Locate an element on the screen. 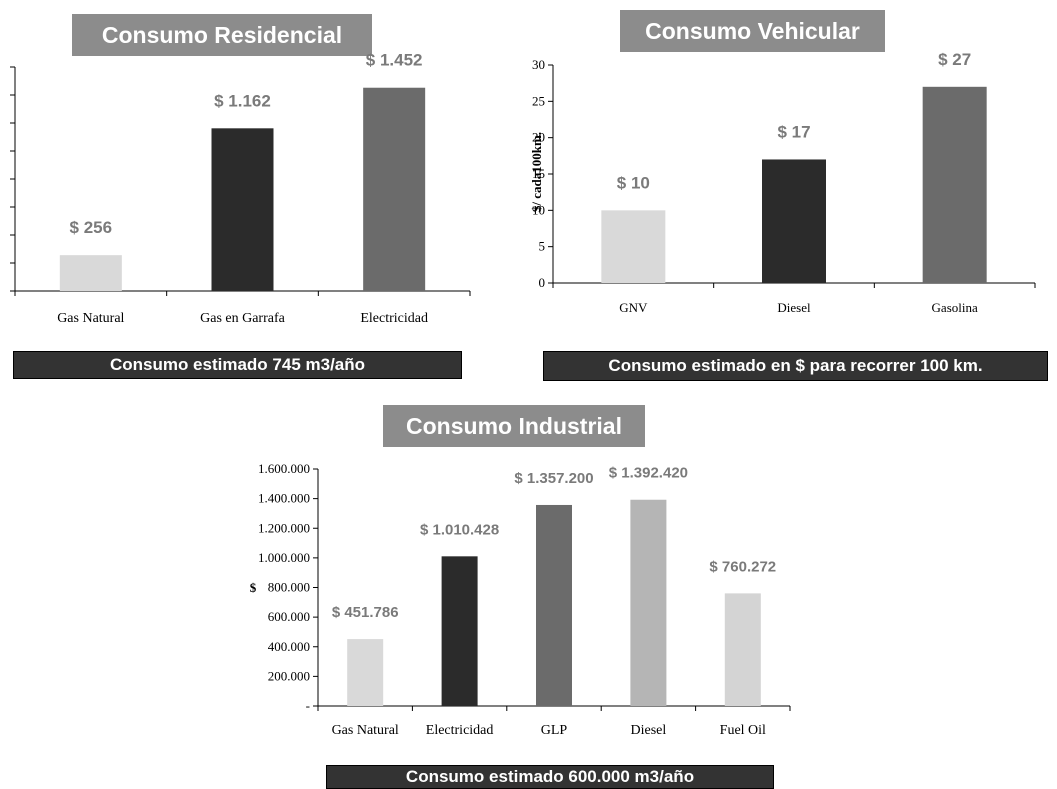 Image resolution: width=1057 pixels, height=789 pixels. value-label-vehicular-2: $ 27 is located at coordinates (954, 59).